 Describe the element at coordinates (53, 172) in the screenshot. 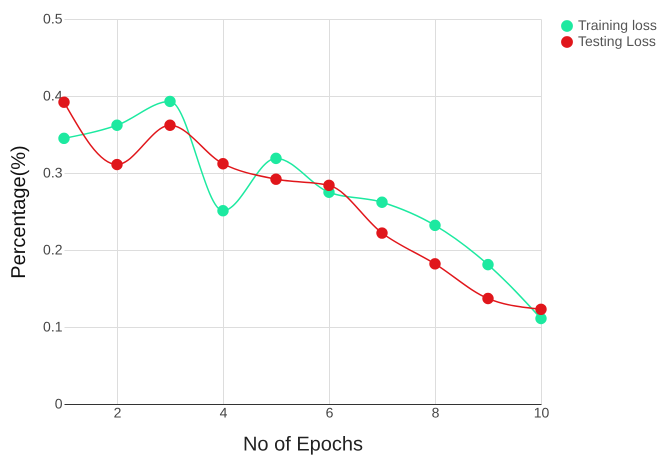

I see `y-tick-label: 0.3` at that location.